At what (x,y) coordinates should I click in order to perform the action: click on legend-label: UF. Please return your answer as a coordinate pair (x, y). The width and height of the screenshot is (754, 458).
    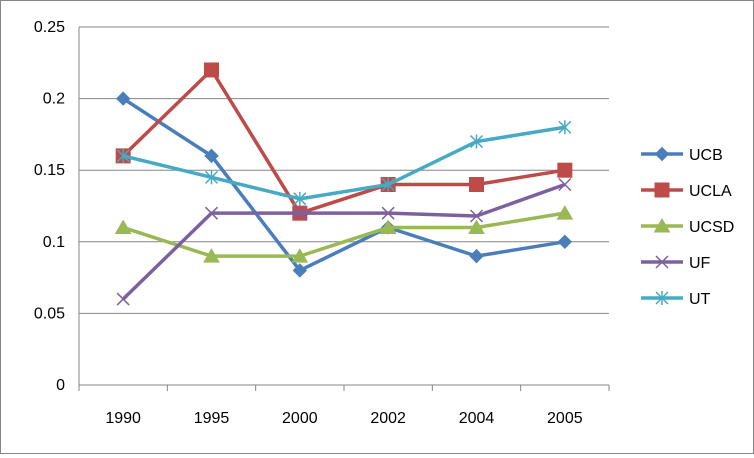
    Looking at the image, I should click on (700, 263).